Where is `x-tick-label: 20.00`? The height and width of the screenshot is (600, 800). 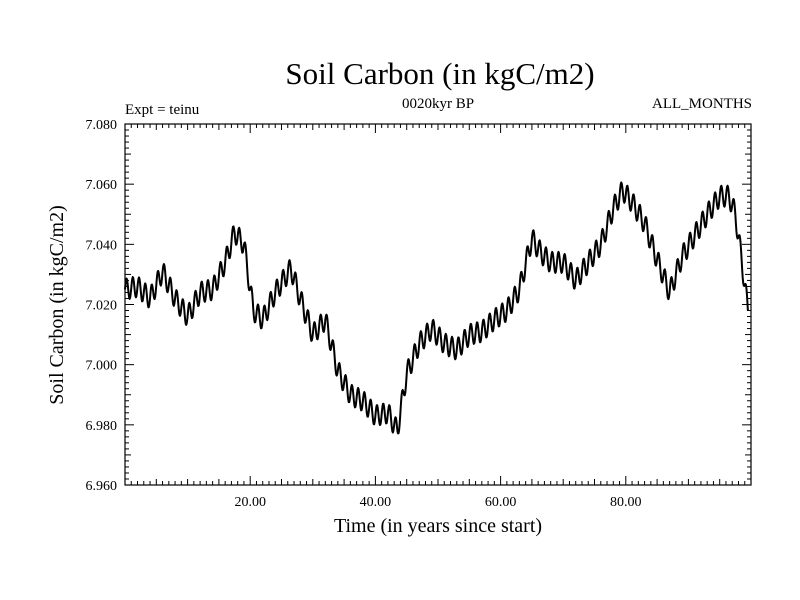 x-tick-label: 20.00 is located at coordinates (250, 502).